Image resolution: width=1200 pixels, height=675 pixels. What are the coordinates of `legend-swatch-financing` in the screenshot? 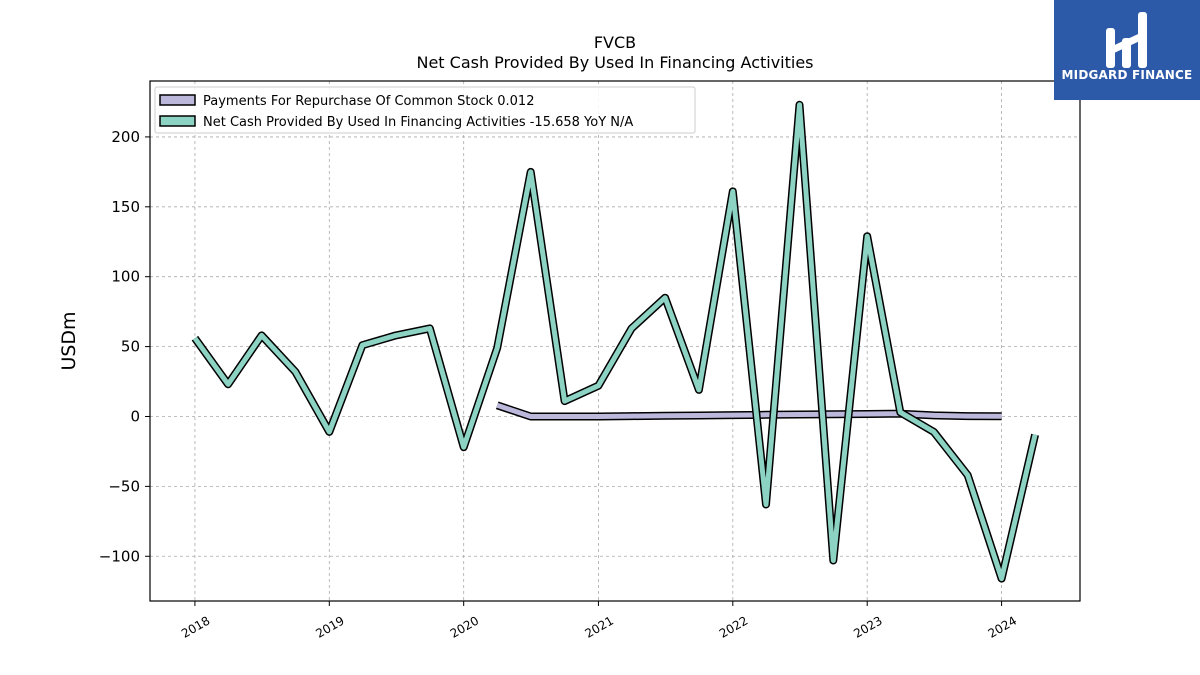 It's located at (177, 121).